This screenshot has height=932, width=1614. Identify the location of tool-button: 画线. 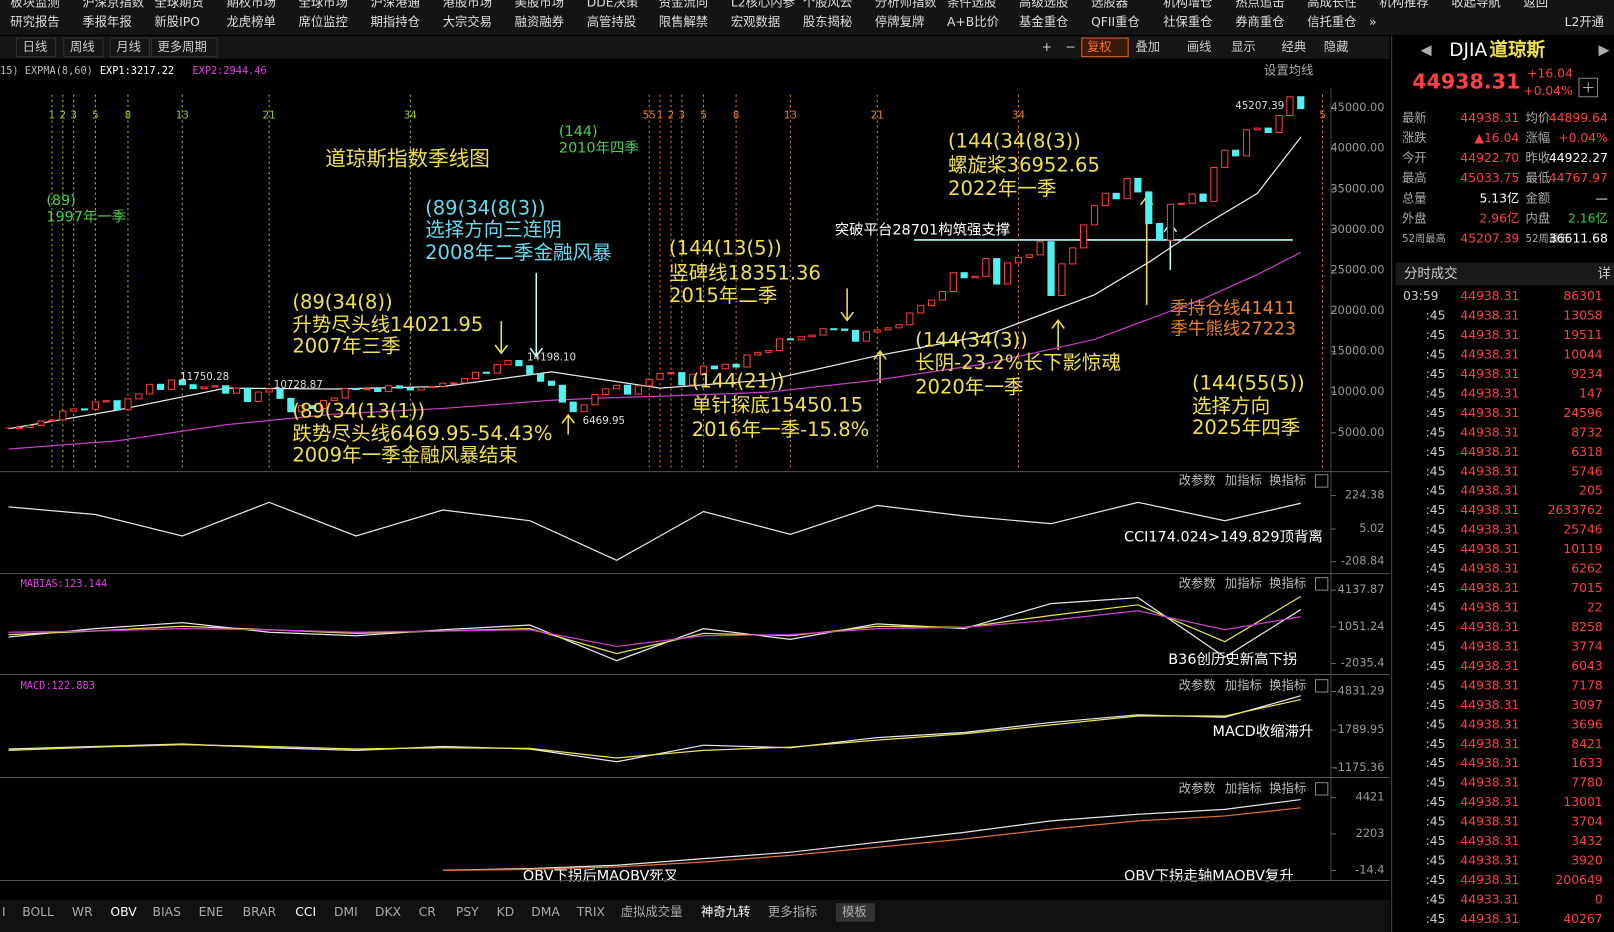
(1199, 47).